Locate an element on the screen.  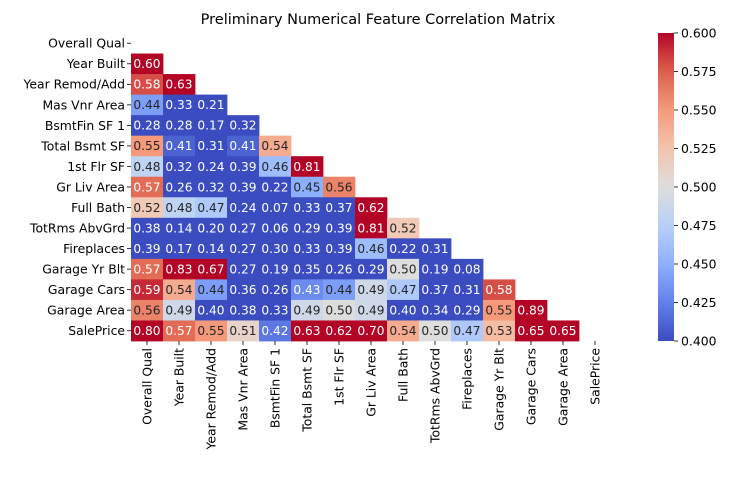
cell-value-label: 0.50 is located at coordinates (434, 331).